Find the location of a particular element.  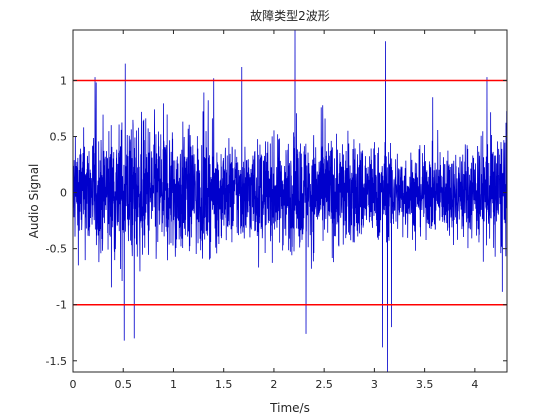

y-tick-label: 0.5 is located at coordinates (59, 137).